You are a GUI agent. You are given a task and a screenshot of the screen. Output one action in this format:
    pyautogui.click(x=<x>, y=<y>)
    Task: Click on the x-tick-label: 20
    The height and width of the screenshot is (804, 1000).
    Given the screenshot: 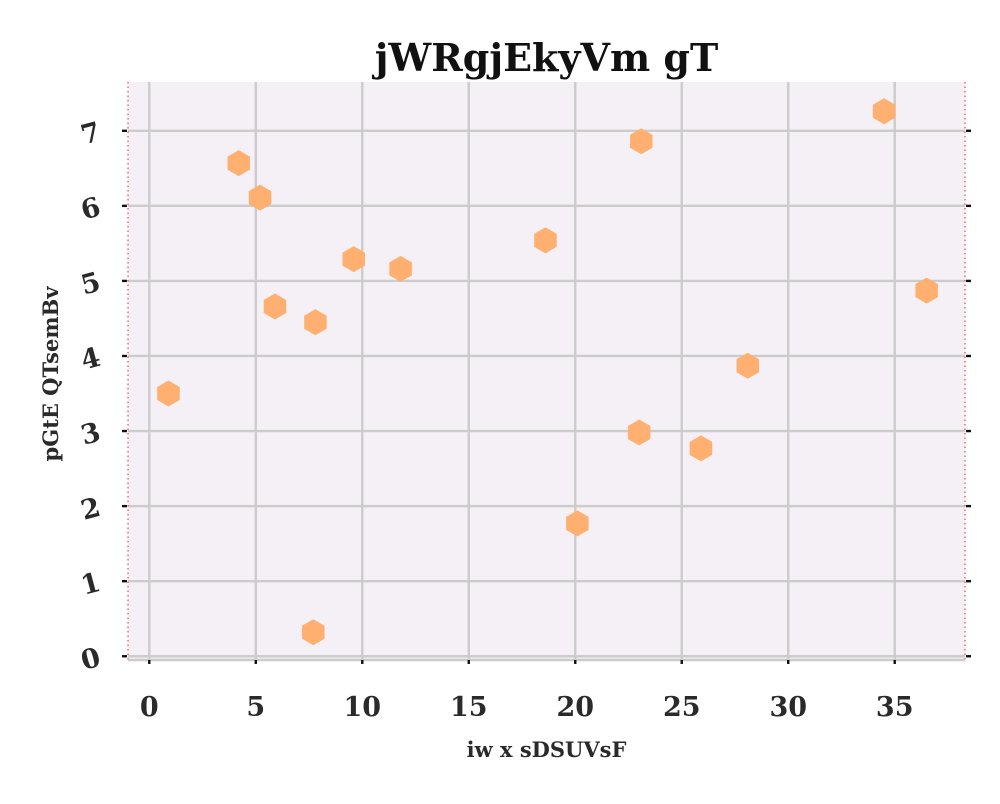 What is the action you would take?
    pyautogui.click(x=575, y=707)
    